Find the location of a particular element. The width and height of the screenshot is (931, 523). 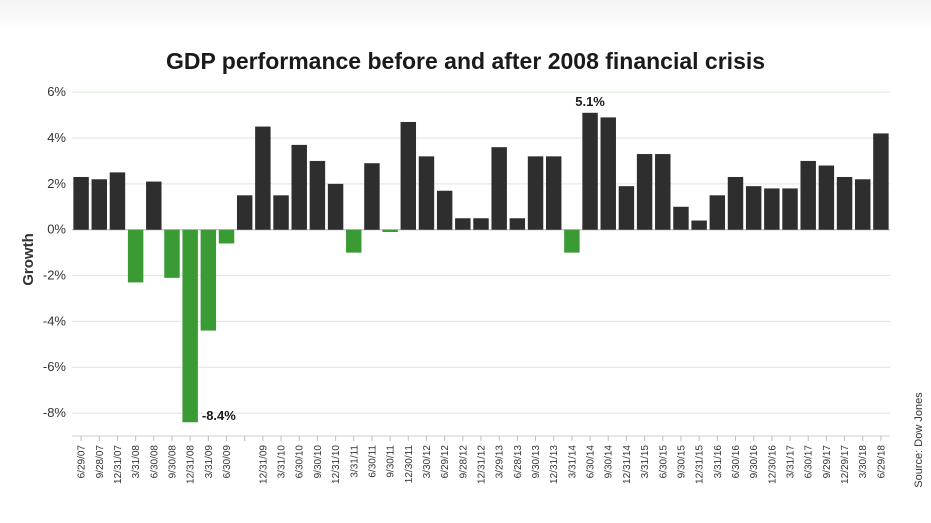

x-tick-label: 6/30/08 is located at coordinates (154, 462).